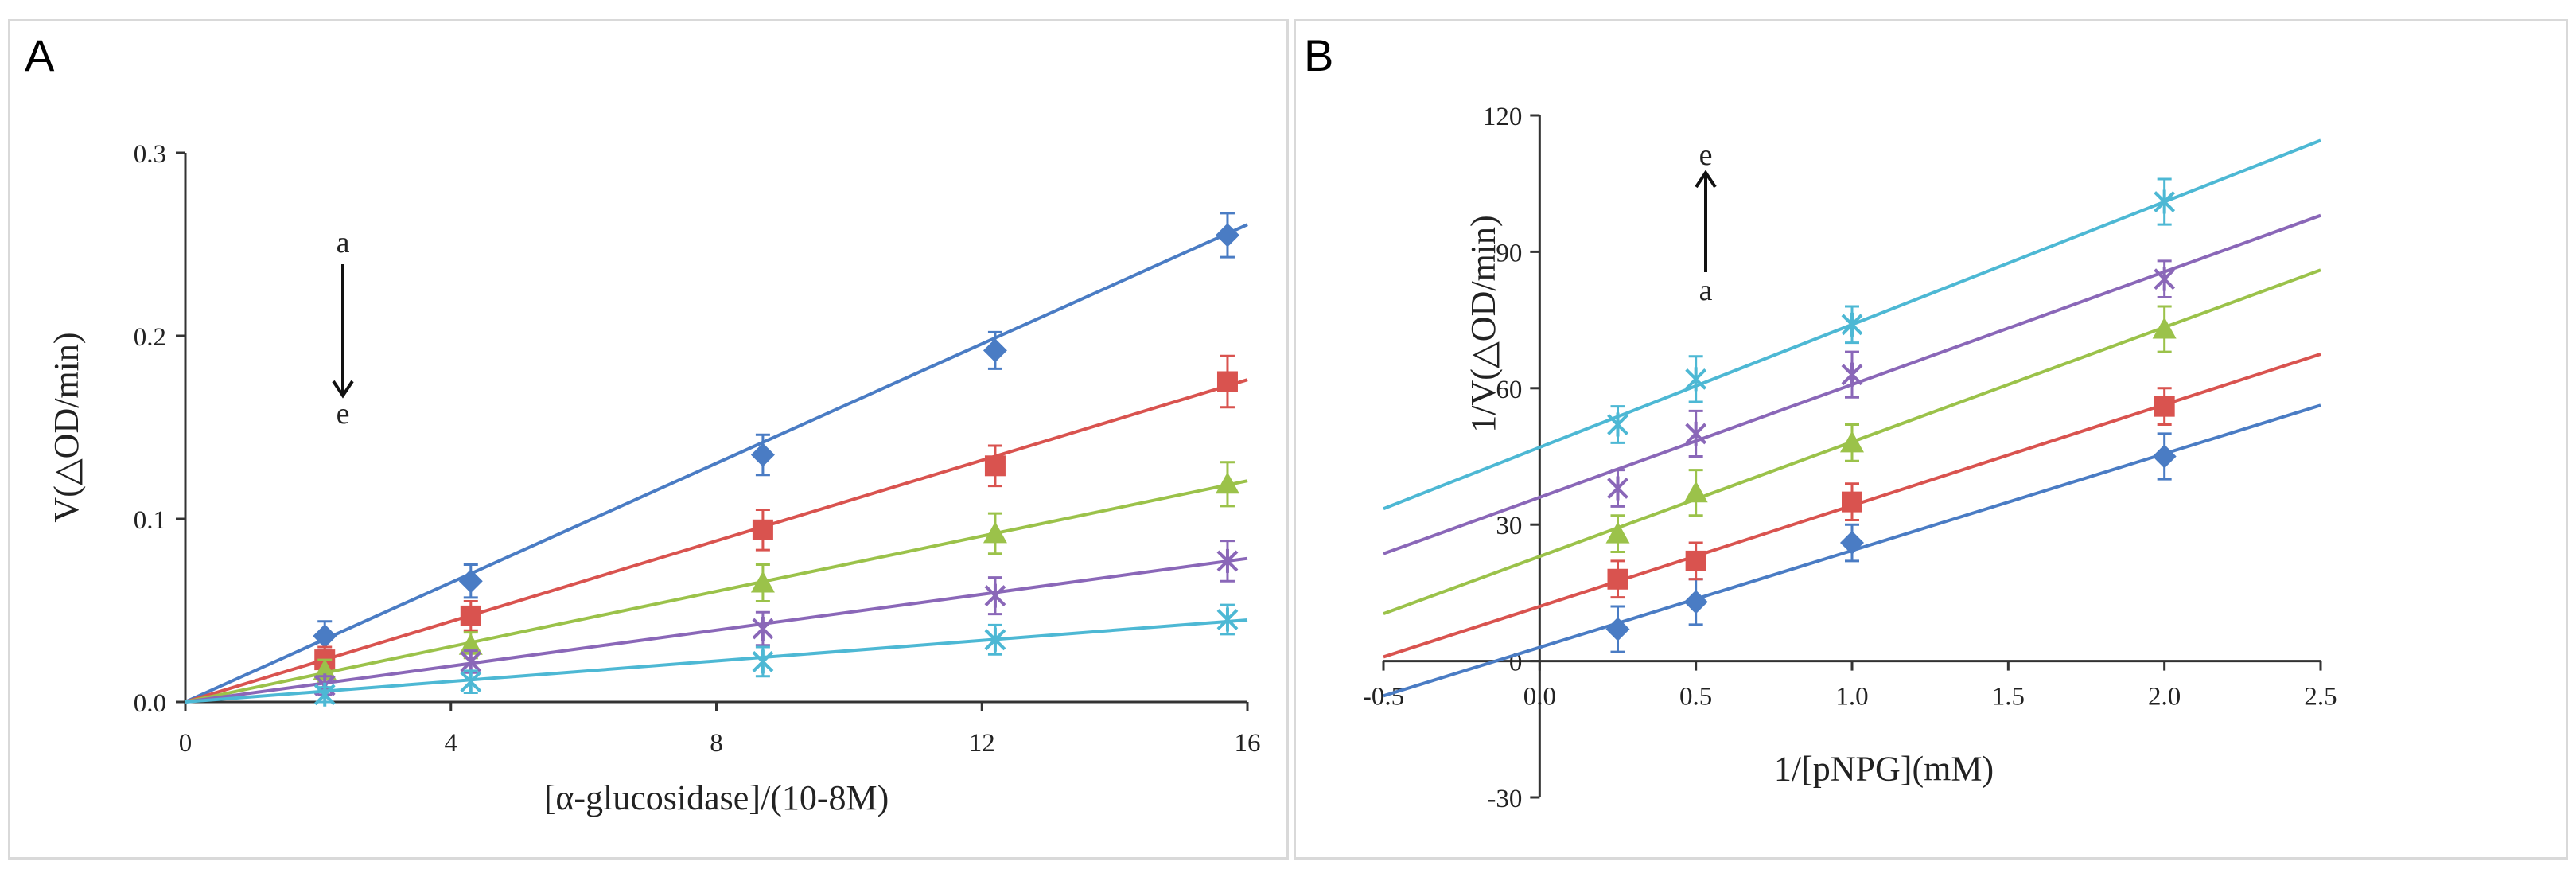  What do you see at coordinates (1540, 697) in the screenshot?
I see `x-tick-label-b: 0.0` at bounding box center [1540, 697].